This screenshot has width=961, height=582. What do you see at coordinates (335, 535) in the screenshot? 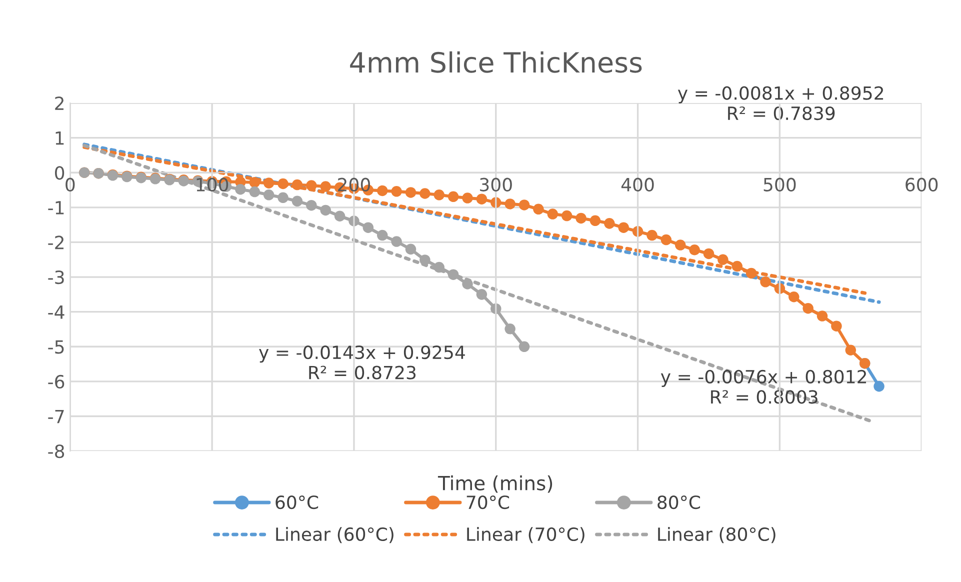
I see `legend-label: Linear (60°C)` at bounding box center [335, 535].